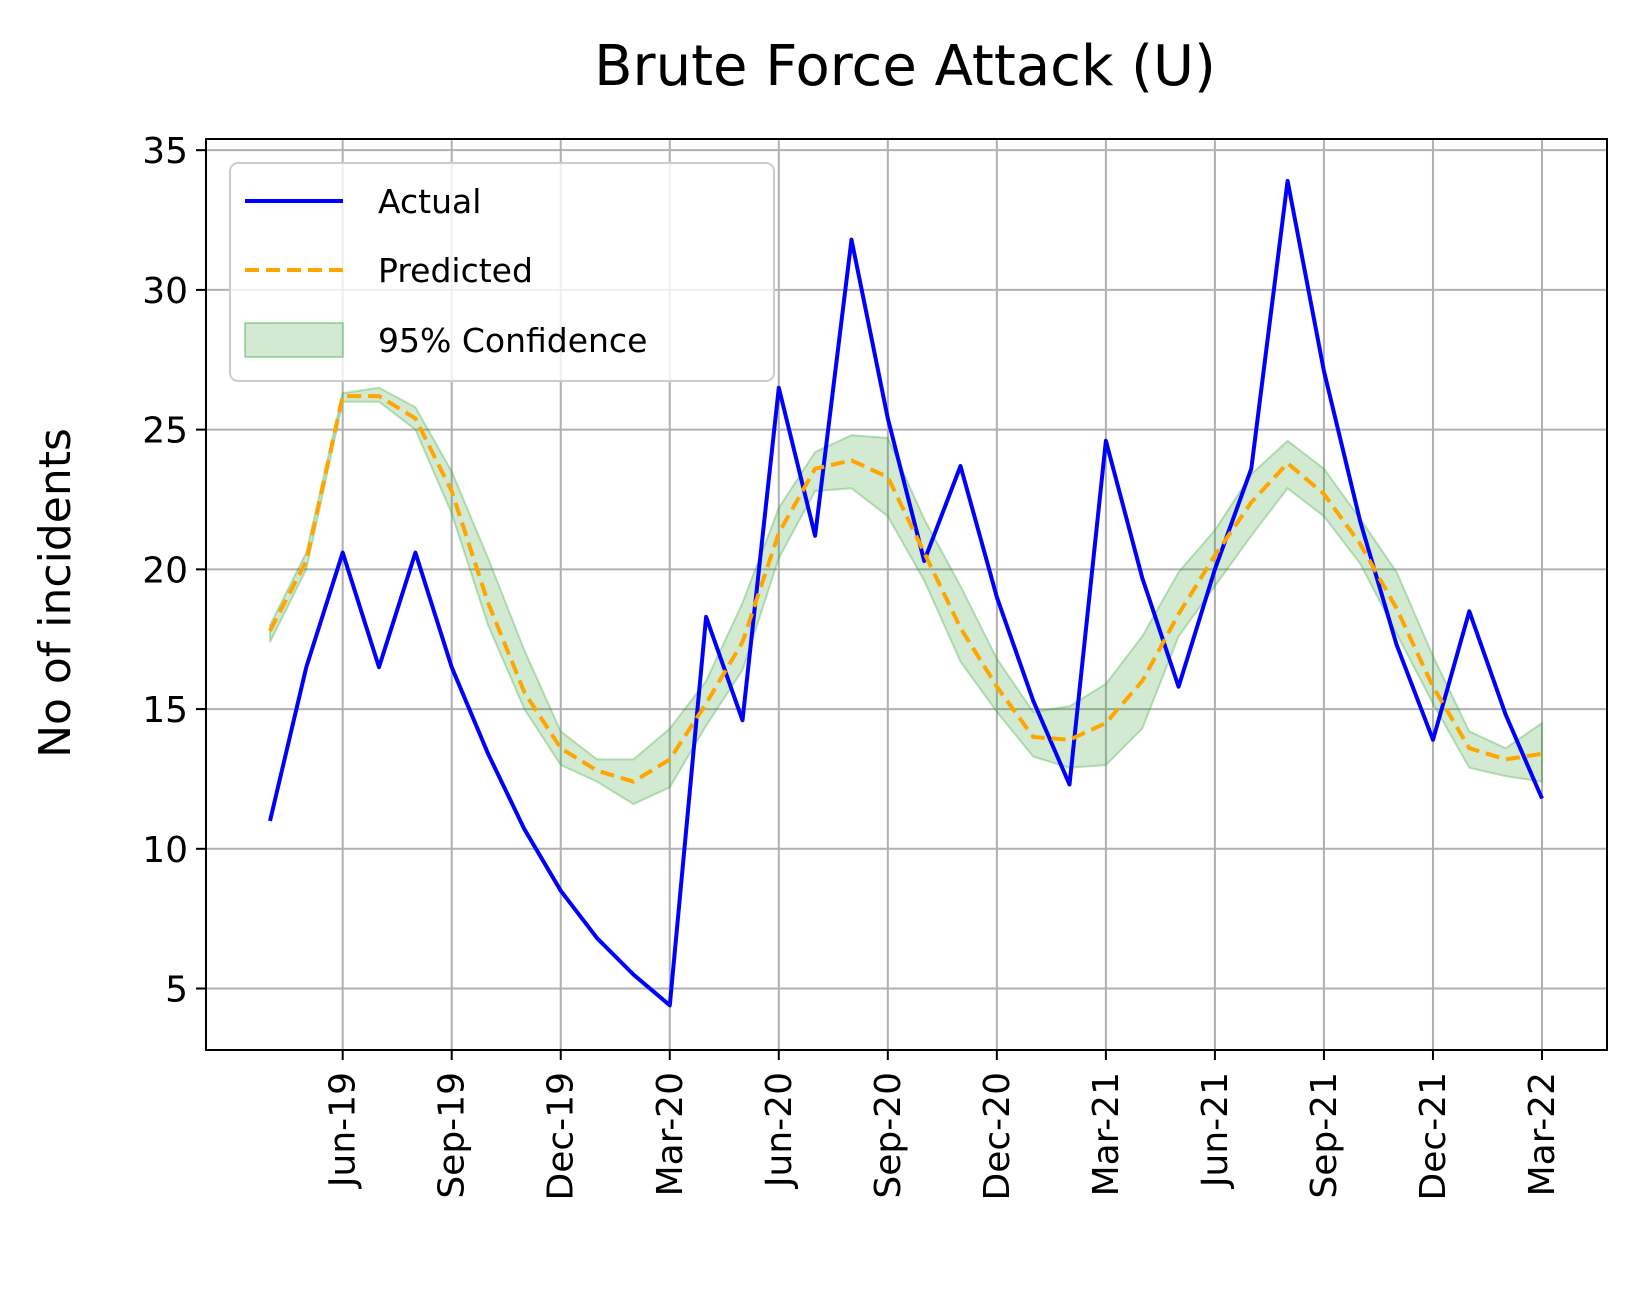 This screenshot has width=1629, height=1297. What do you see at coordinates (452, 1135) in the screenshot?
I see `x-tick-label-1: Sep-19` at bounding box center [452, 1135].